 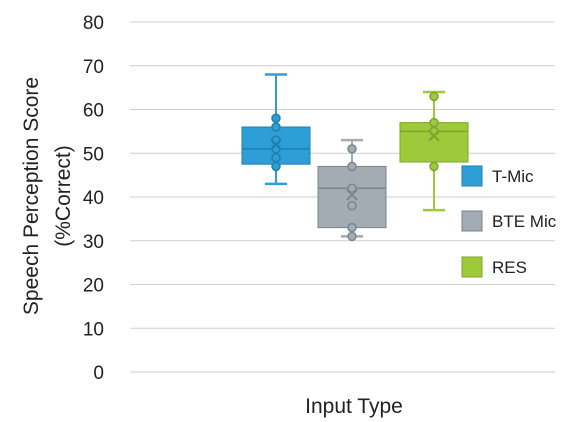 I want to click on y-tick-label-40: 40, so click(x=93, y=198).